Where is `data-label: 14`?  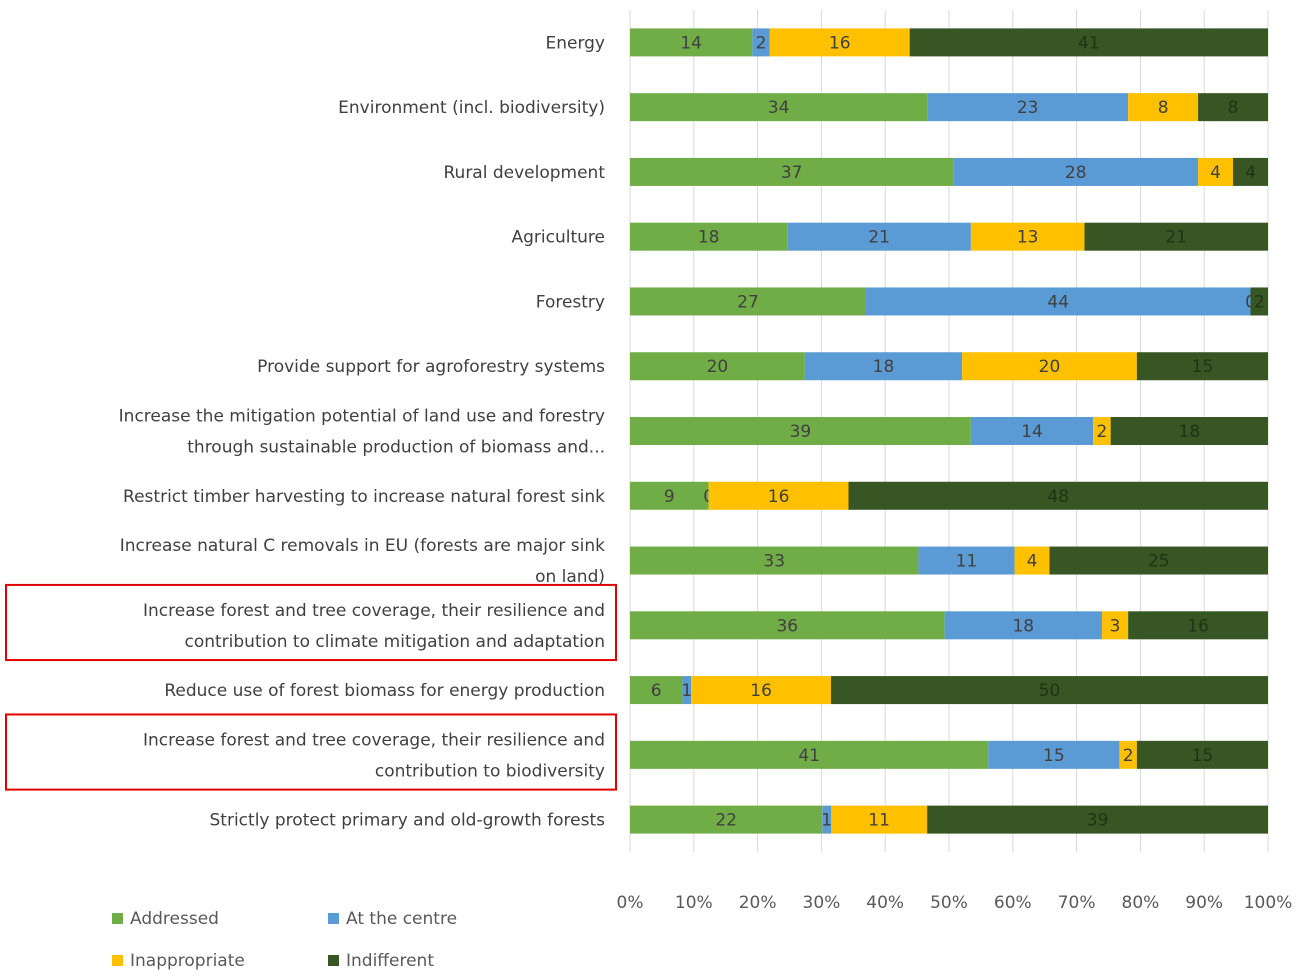
data-label: 14 is located at coordinates (691, 43).